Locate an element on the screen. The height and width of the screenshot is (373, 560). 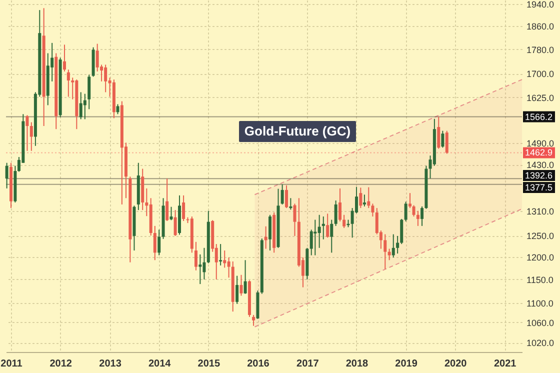
x-tick-label: 2014 is located at coordinates (160, 364).